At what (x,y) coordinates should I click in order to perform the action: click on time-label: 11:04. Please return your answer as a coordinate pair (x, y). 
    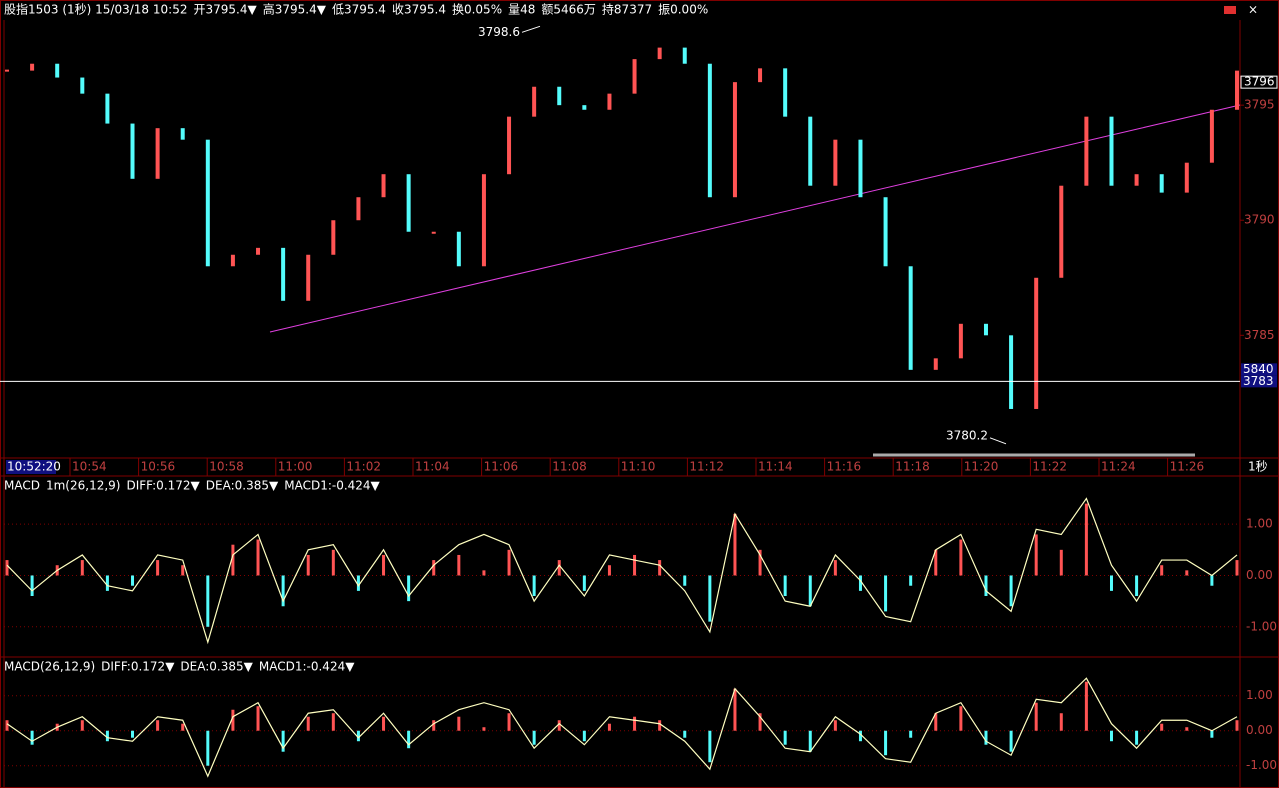
    Looking at the image, I should click on (432, 467).